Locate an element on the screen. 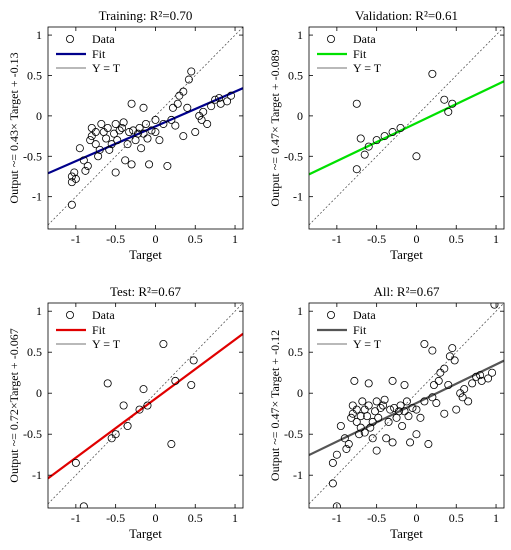 Image resolution: width=511 pixels, height=550 pixels. y-tick-label: -1 is located at coordinates (298, 197).